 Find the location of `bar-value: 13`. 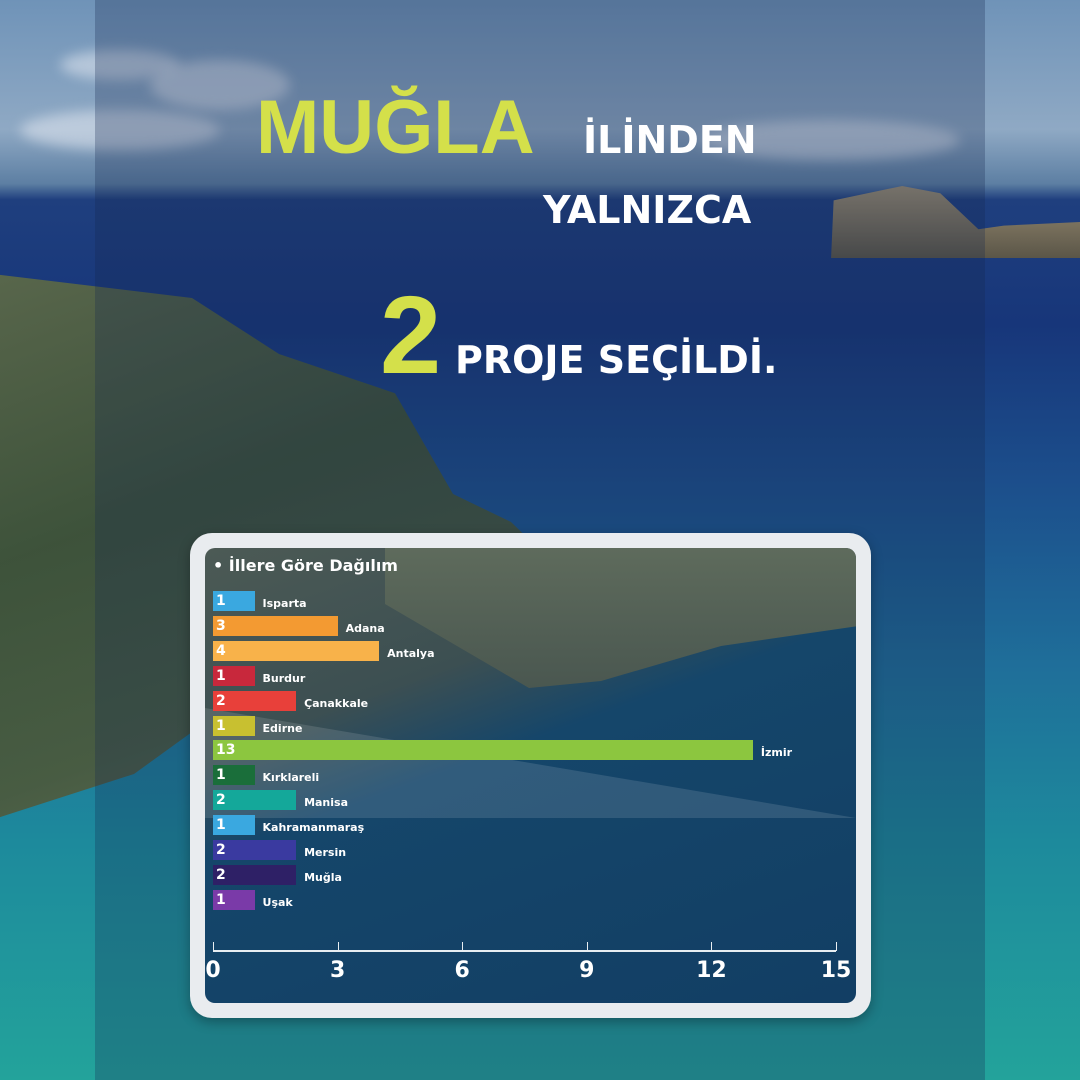

bar-value: 13 is located at coordinates (226, 750).